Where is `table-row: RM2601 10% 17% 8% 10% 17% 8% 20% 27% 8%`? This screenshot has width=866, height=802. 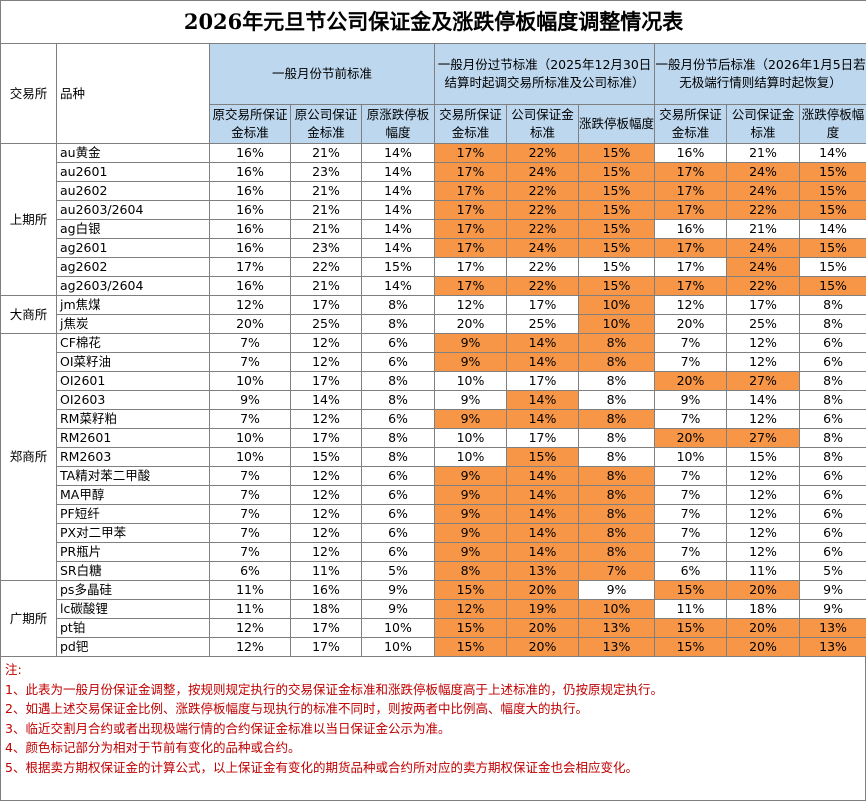 table-row: RM2601 10% 17% 8% 10% 17% 8% 20% 27% 8% is located at coordinates (433, 438).